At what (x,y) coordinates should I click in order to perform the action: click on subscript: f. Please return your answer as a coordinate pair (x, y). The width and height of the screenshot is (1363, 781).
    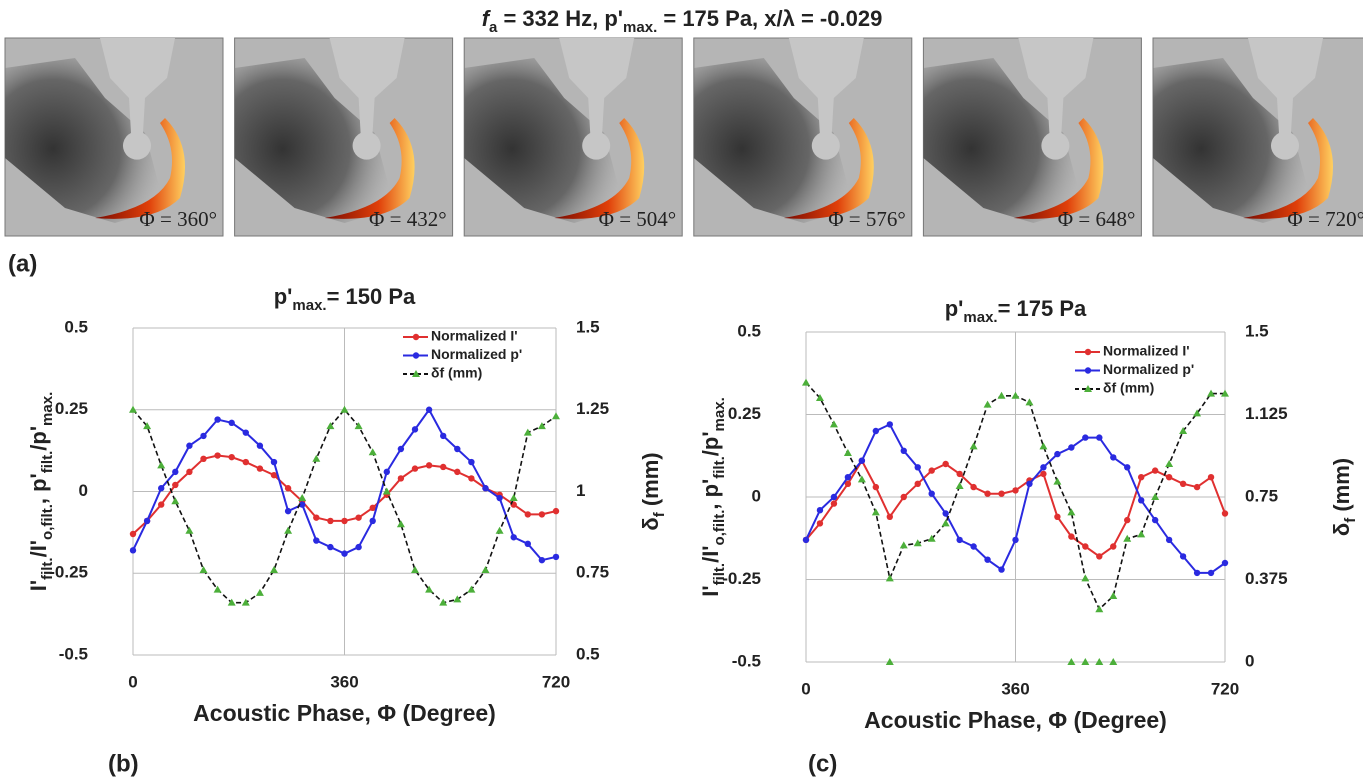
    Looking at the image, I should click on (1350, 520).